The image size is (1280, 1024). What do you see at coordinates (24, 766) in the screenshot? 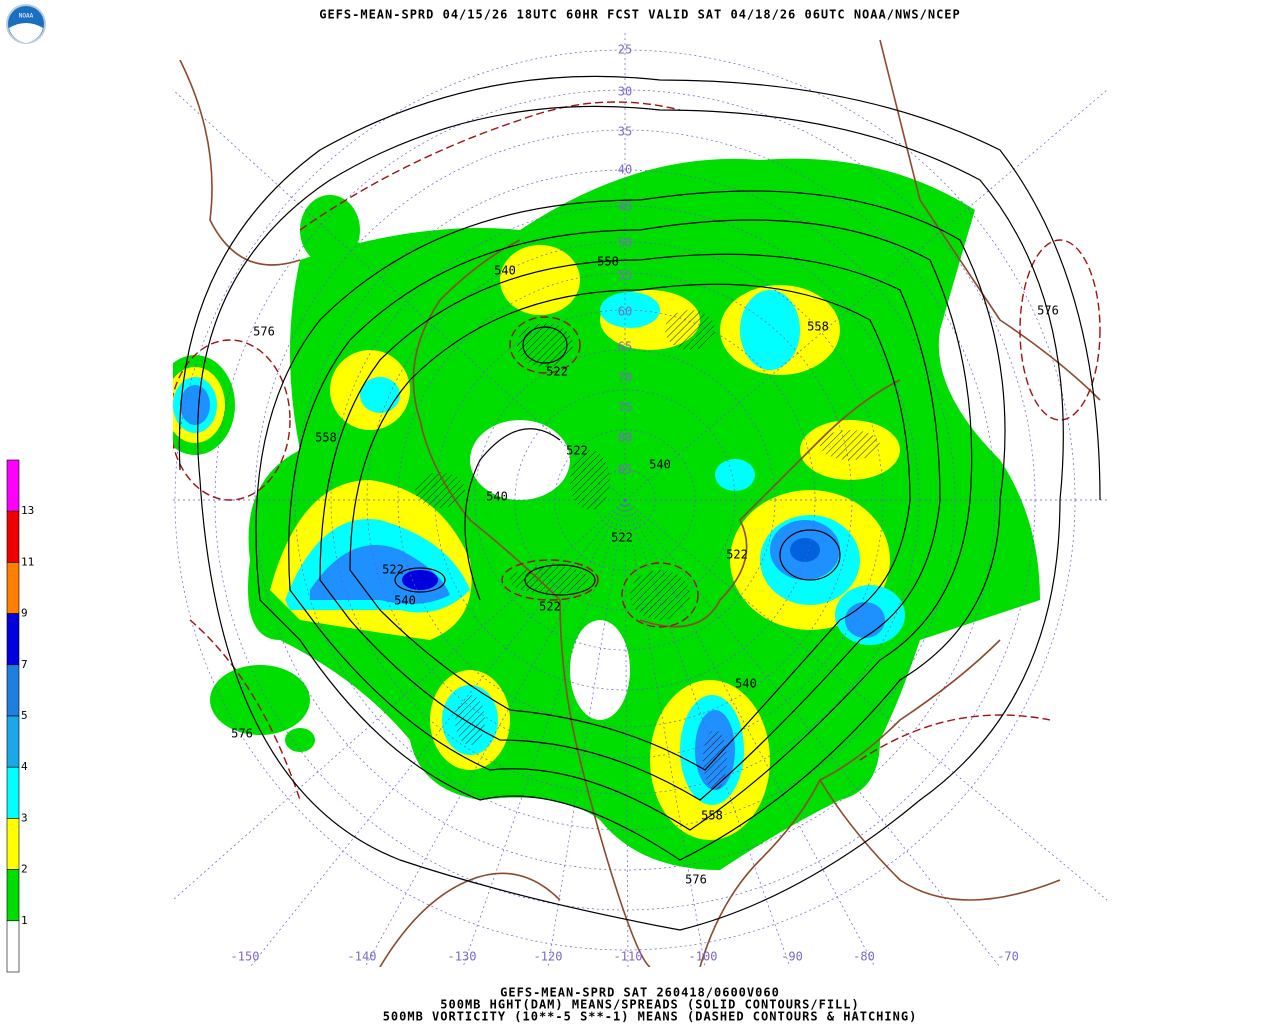
I see `legend-label: 4` at bounding box center [24, 766].